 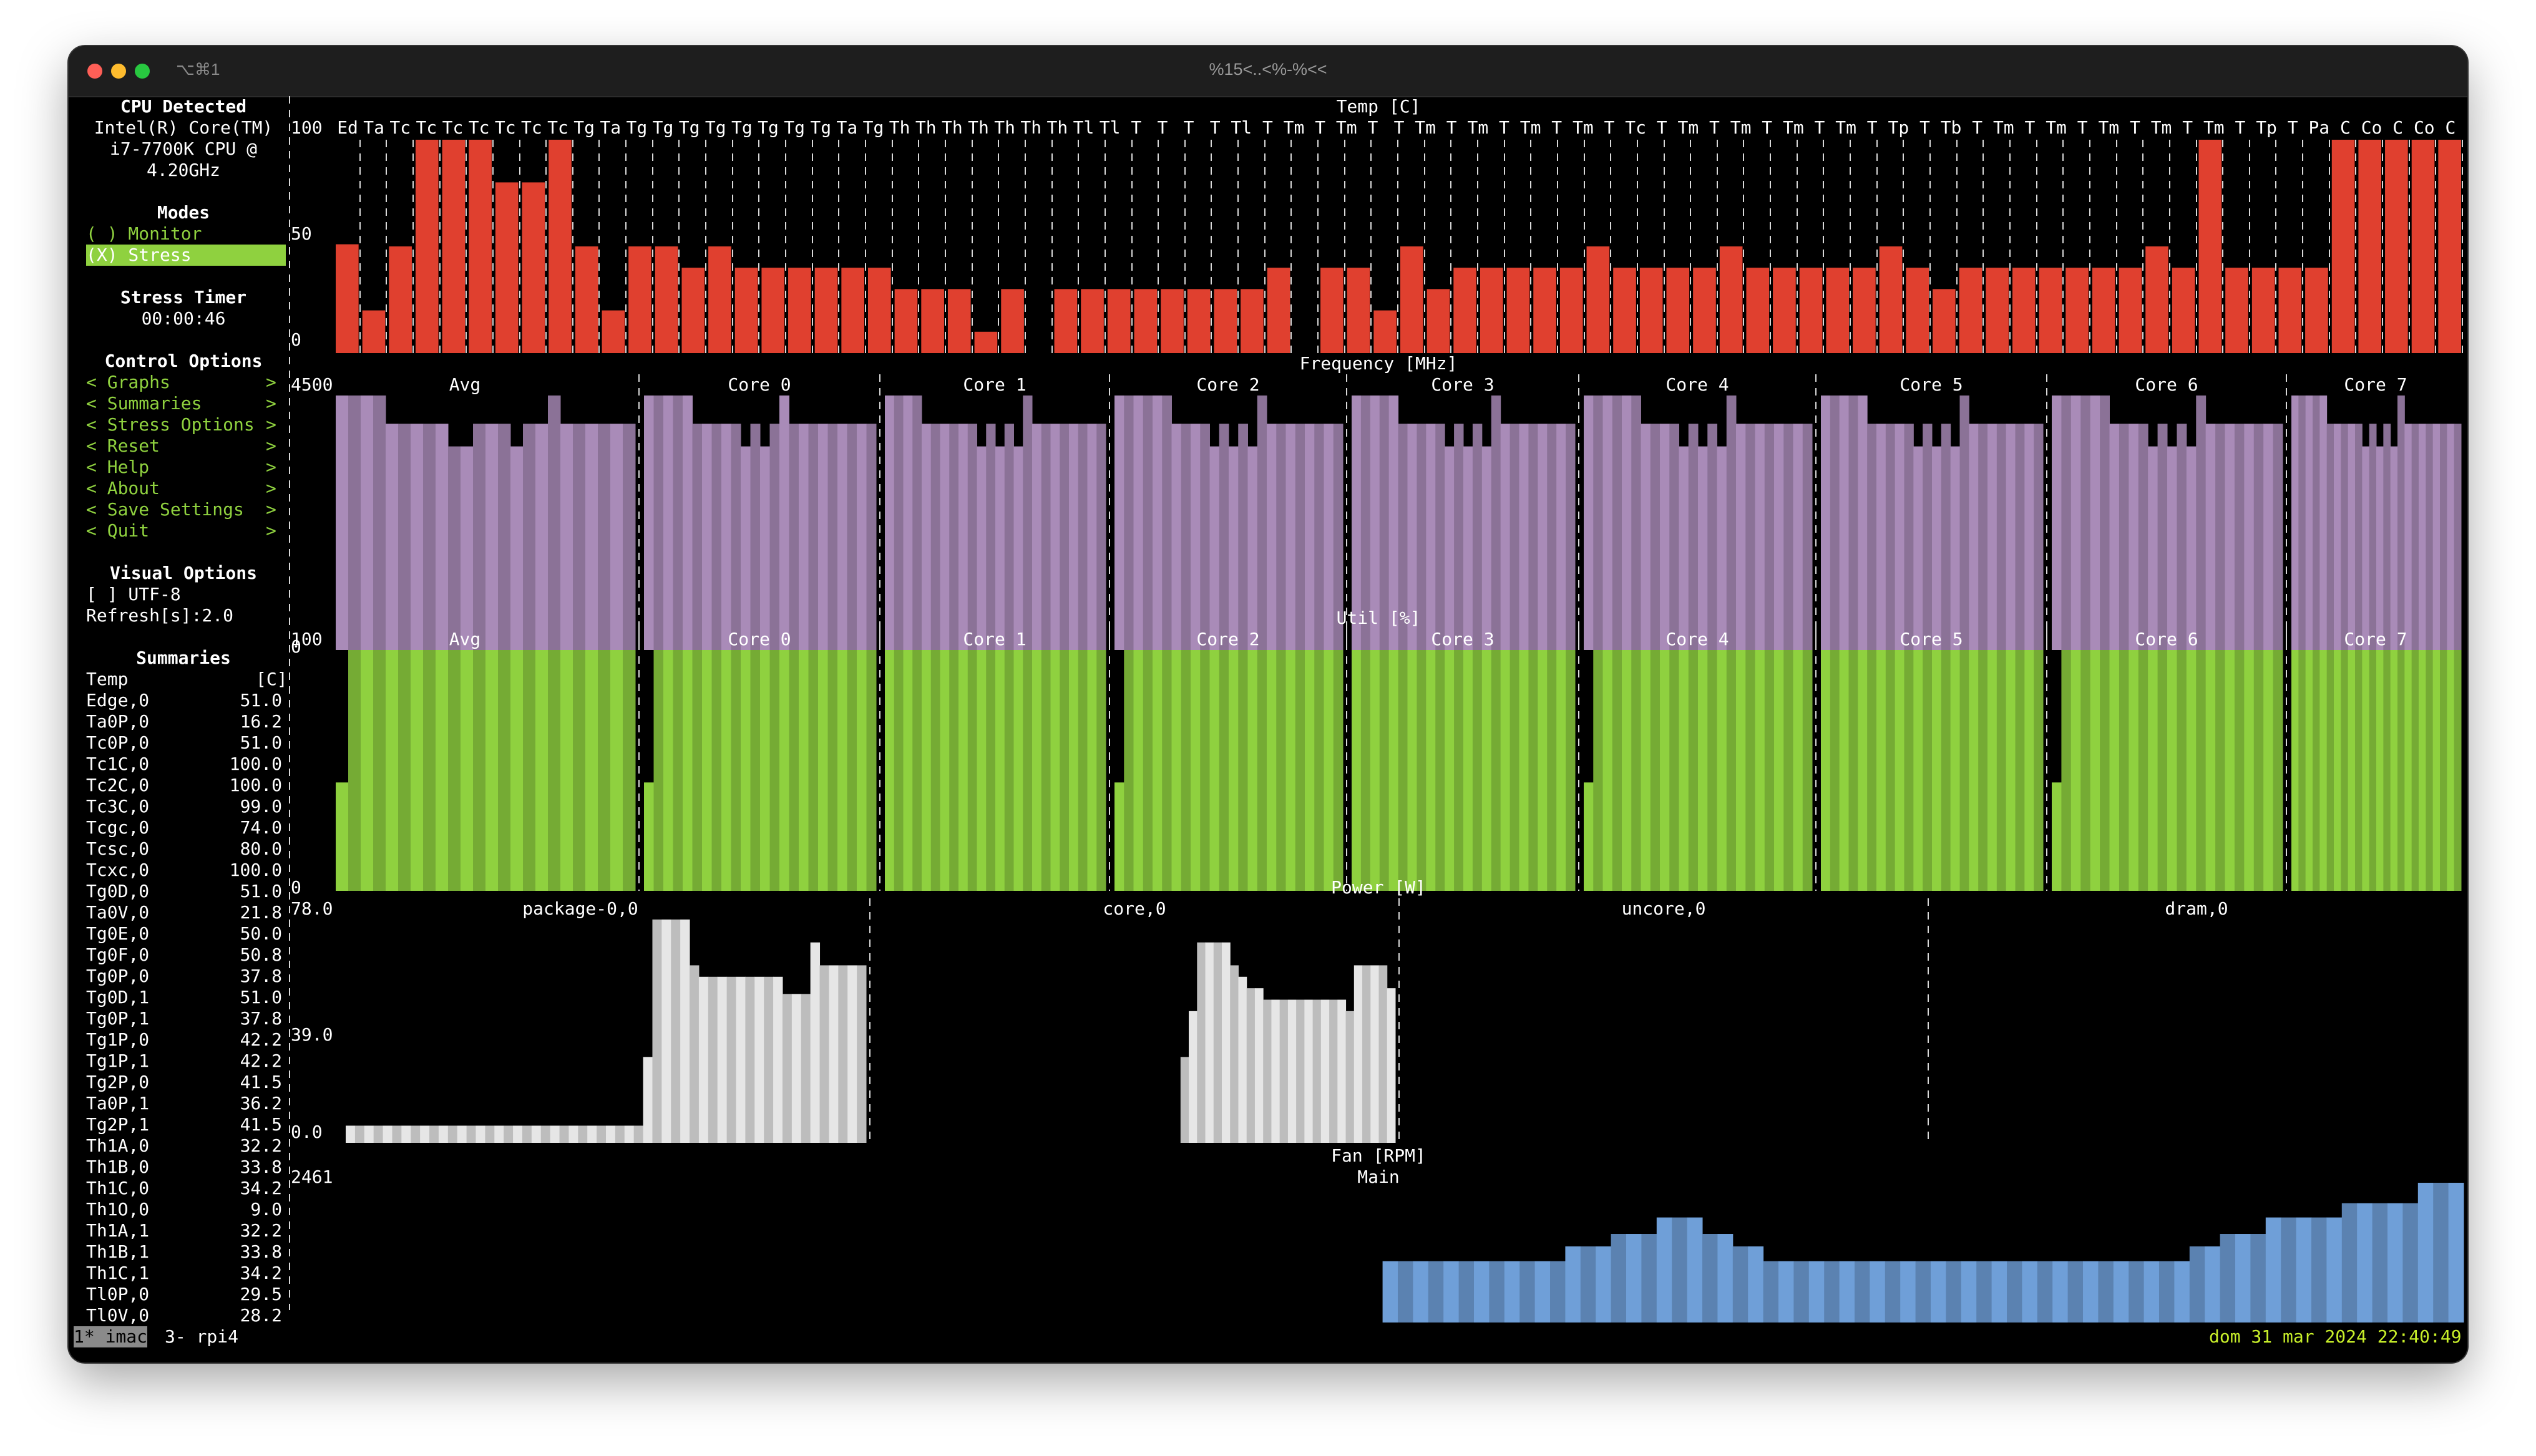 I want to click on control-option-item: < Stress Options, so click(x=170, y=424).